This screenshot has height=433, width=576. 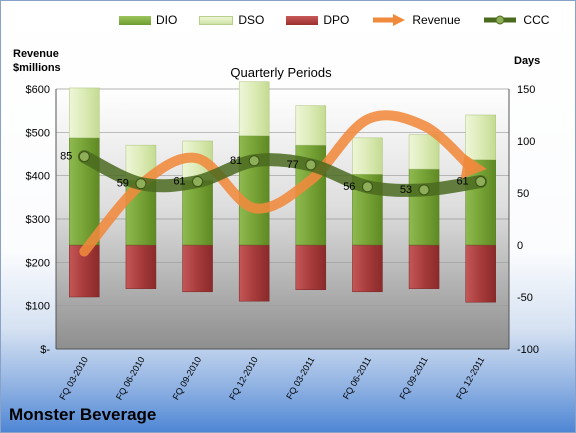 I want to click on legend-dio: DIO, so click(x=148, y=20).